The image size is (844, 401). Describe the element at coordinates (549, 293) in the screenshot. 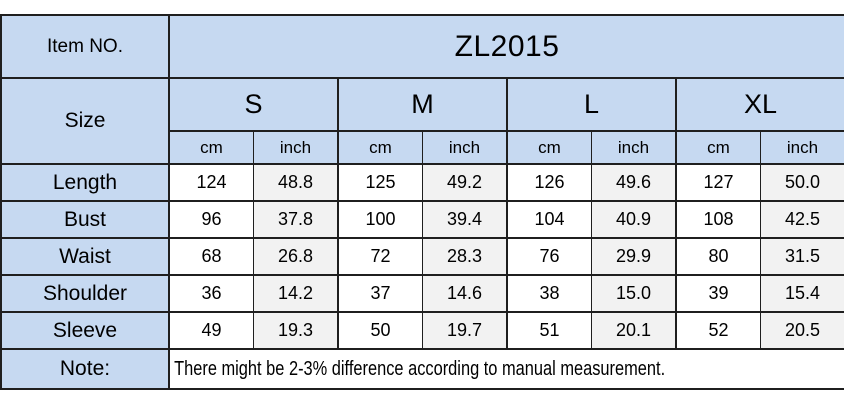

I see `value-cell: 38` at that location.